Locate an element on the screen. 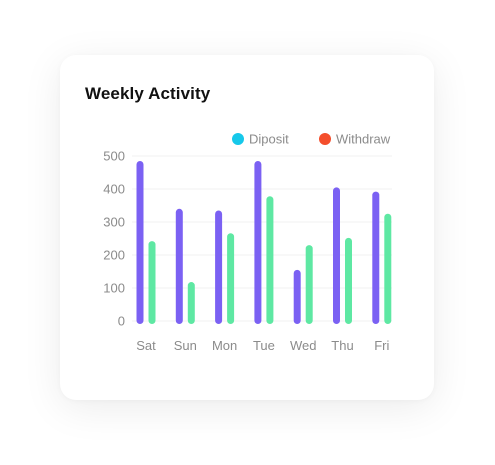 The height and width of the screenshot is (465, 495). bar-withdraw-sun is located at coordinates (191, 303).